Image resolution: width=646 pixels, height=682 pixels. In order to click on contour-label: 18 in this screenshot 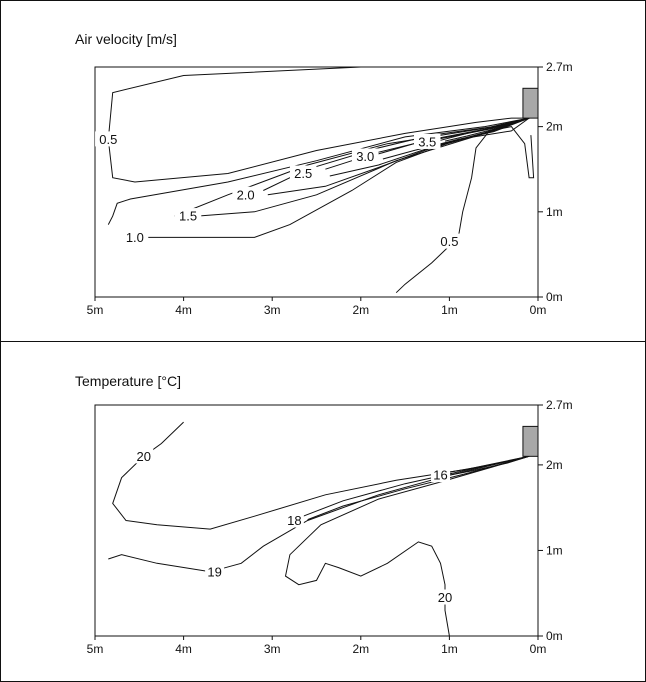, I will do `click(294, 520)`.